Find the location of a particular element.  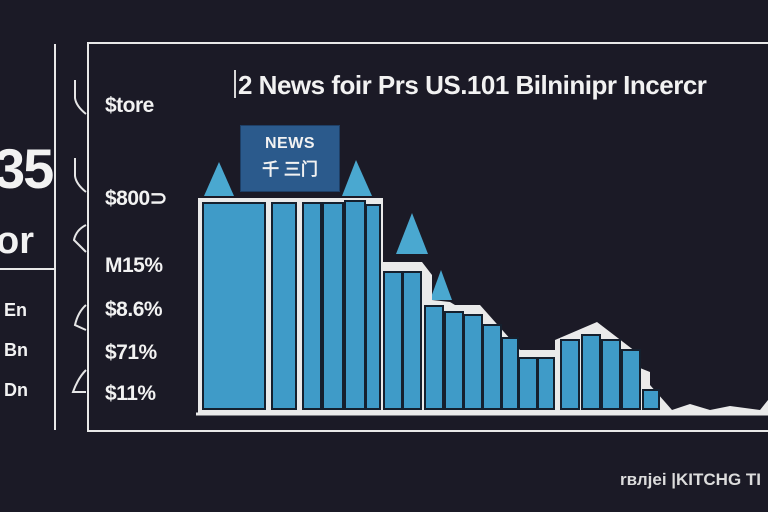

chart-title: 2 News foir Prs US.101 Bilninipr Incercr is located at coordinates (470, 85).